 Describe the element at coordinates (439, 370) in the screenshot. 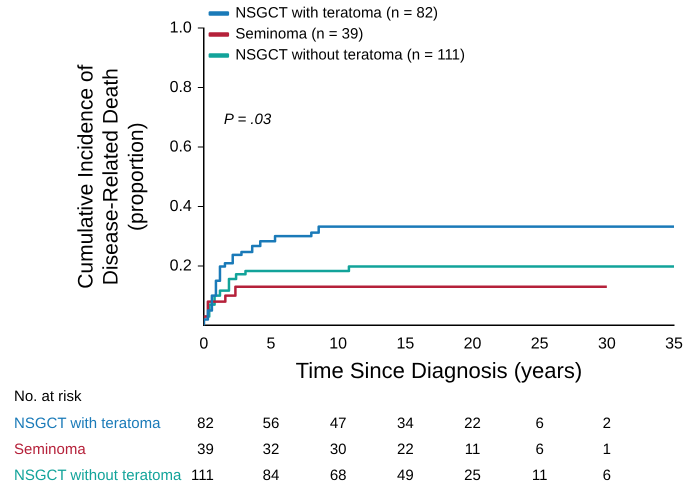

I see `x-axis-title: Time Since Diagnosis (years)` at that location.